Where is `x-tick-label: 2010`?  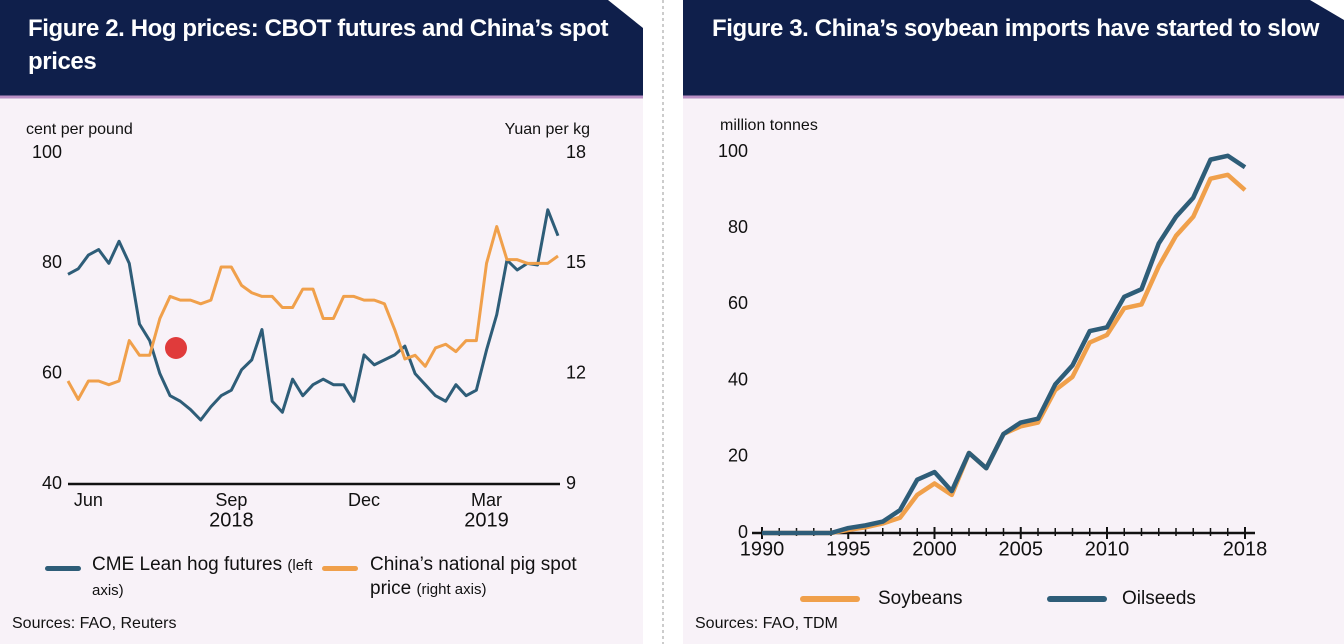
x-tick-label: 2010 is located at coordinates (1107, 549).